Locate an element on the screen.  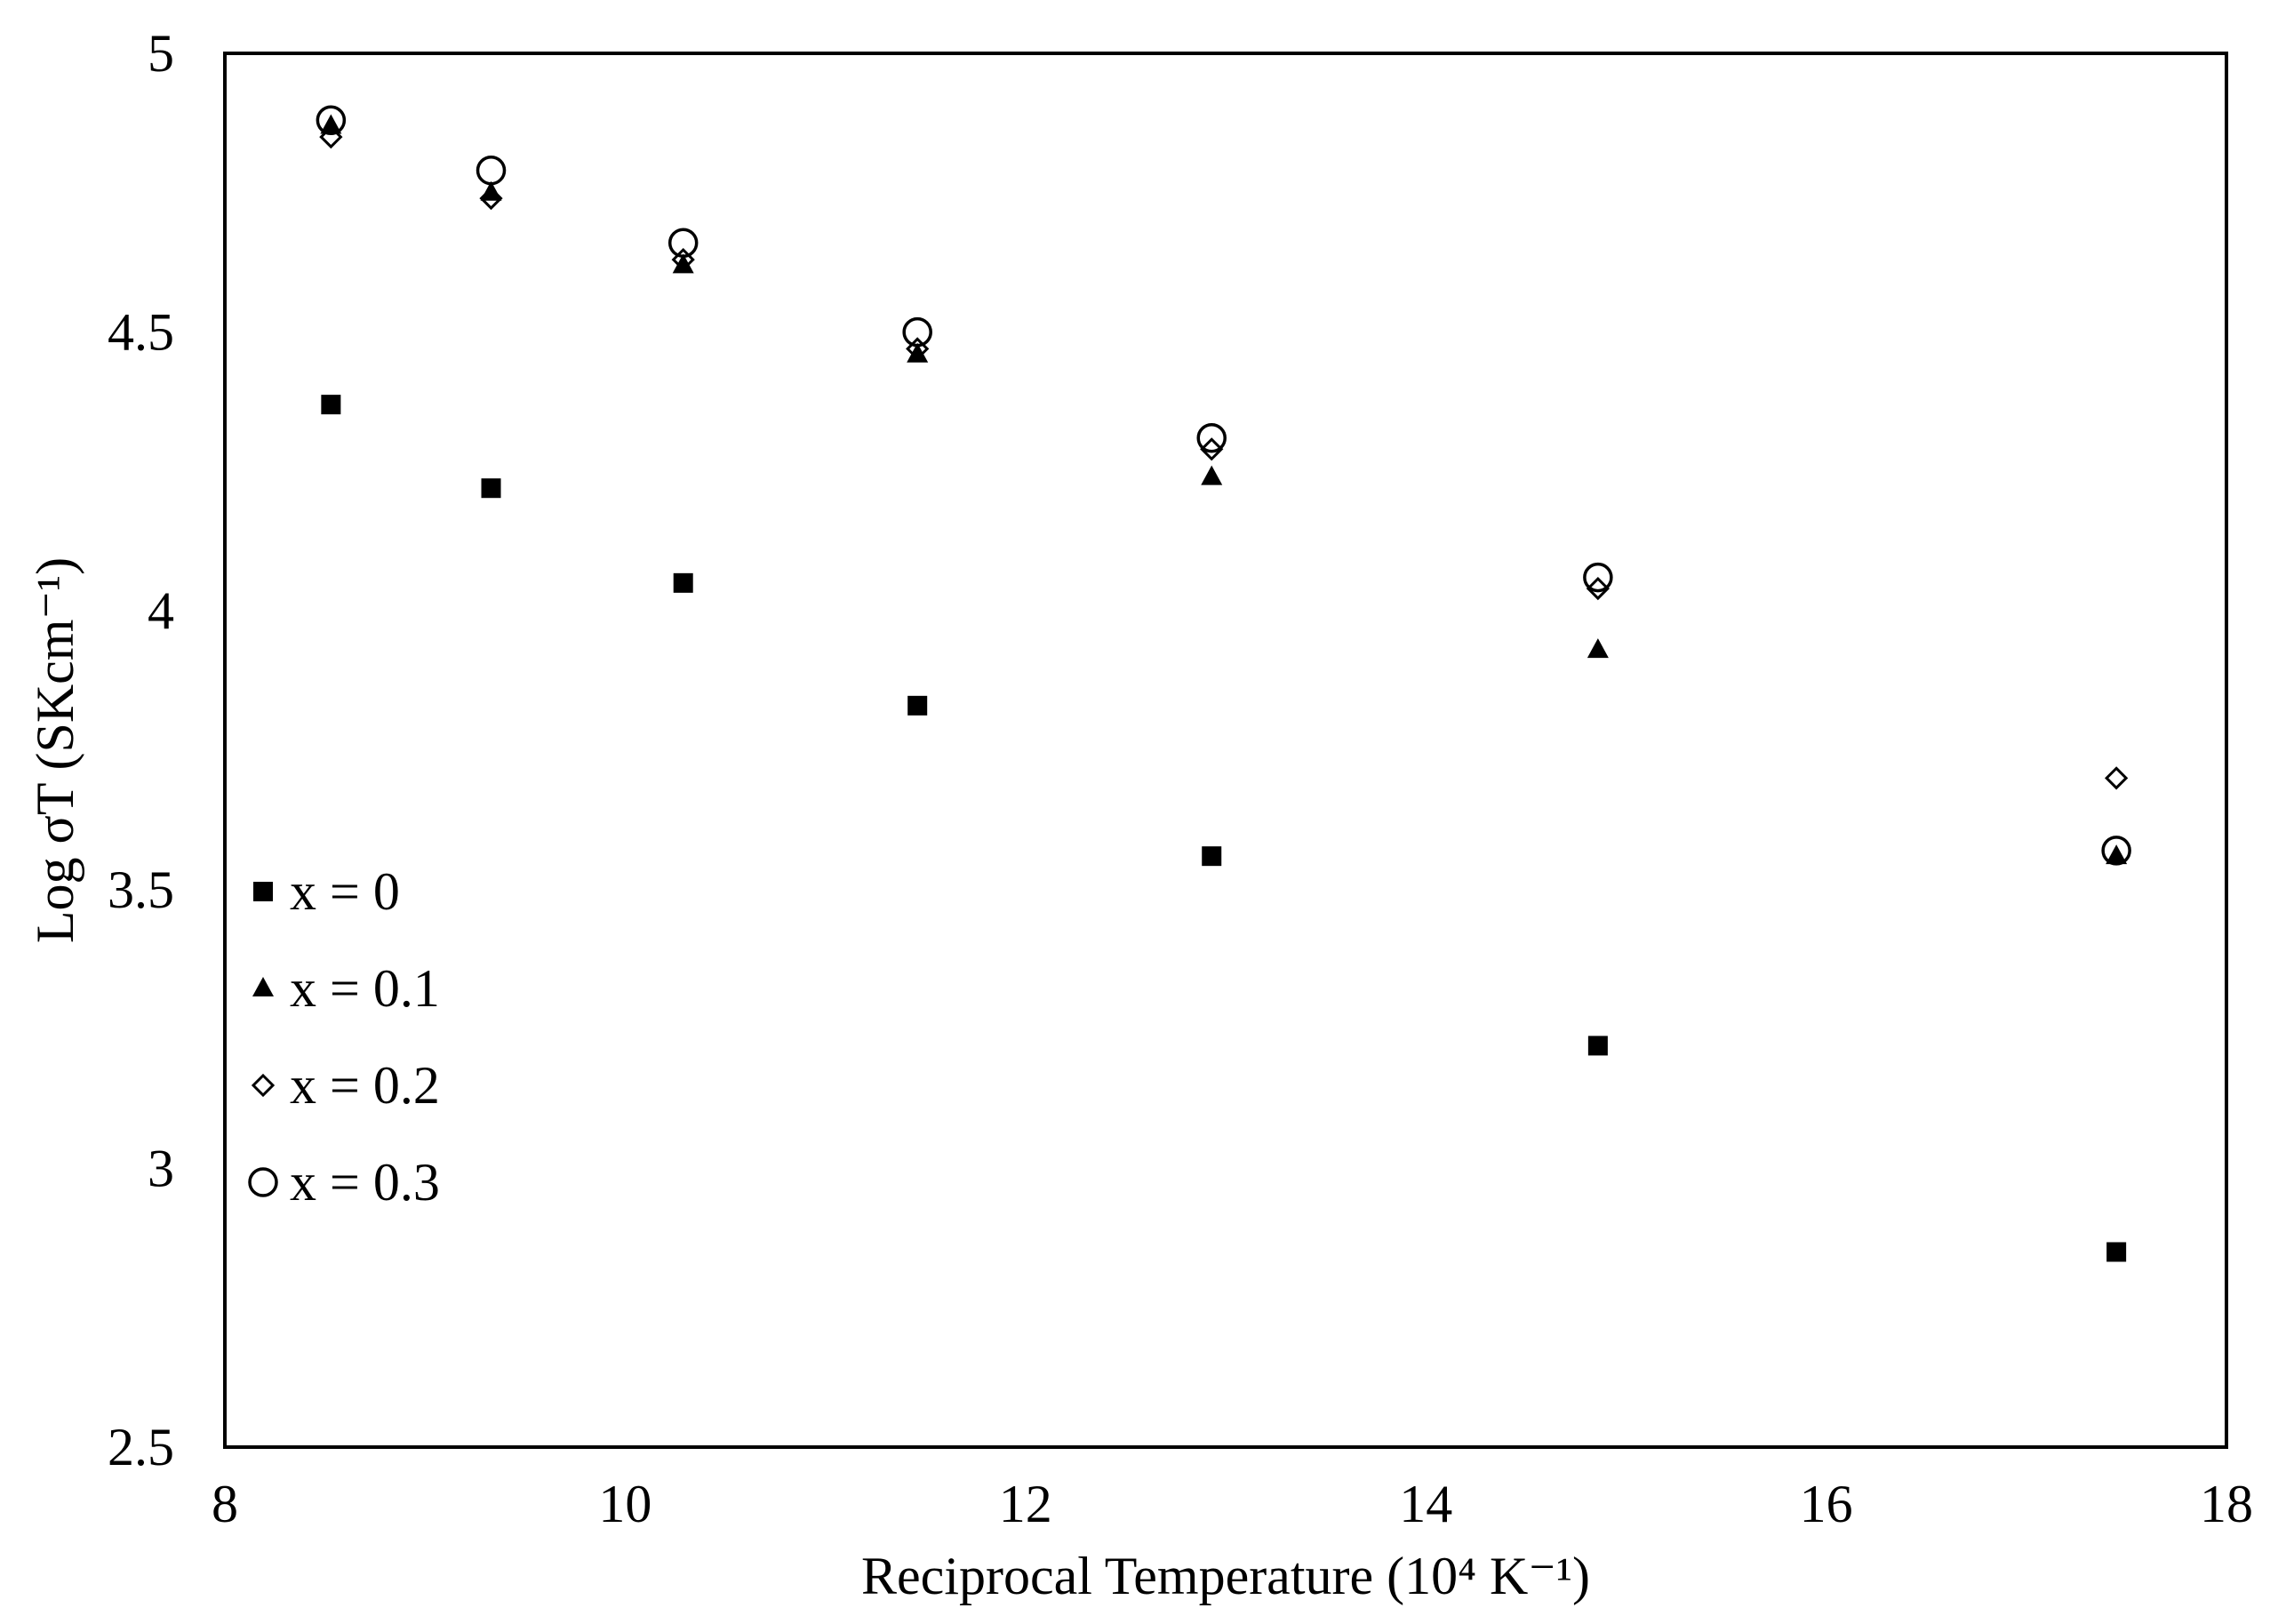
x-tick-label: 12 is located at coordinates (1025, 1504).